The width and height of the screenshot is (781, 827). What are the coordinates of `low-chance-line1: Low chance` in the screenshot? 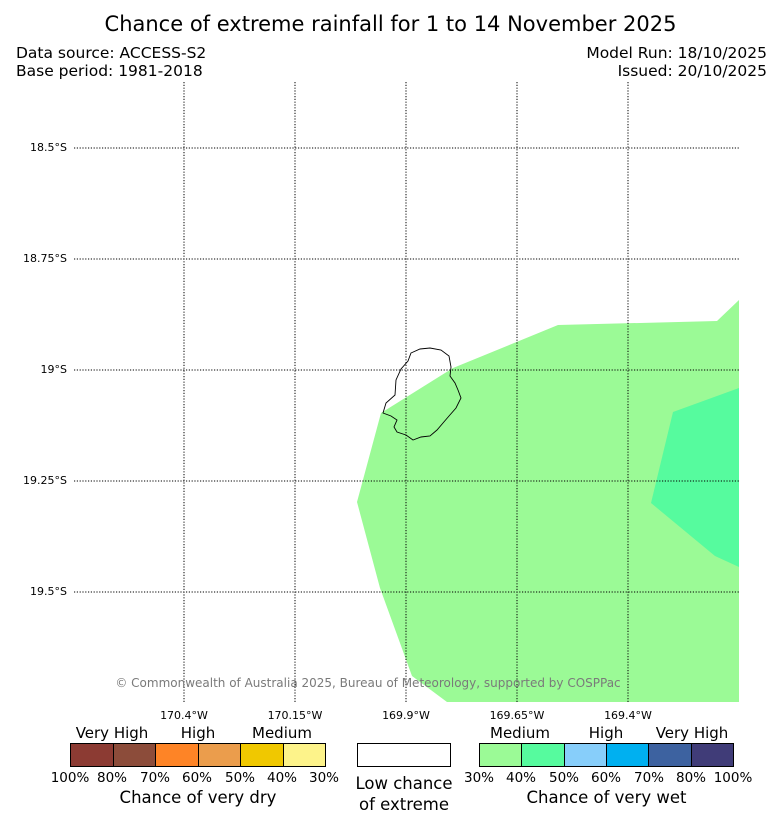 It's located at (404, 783).